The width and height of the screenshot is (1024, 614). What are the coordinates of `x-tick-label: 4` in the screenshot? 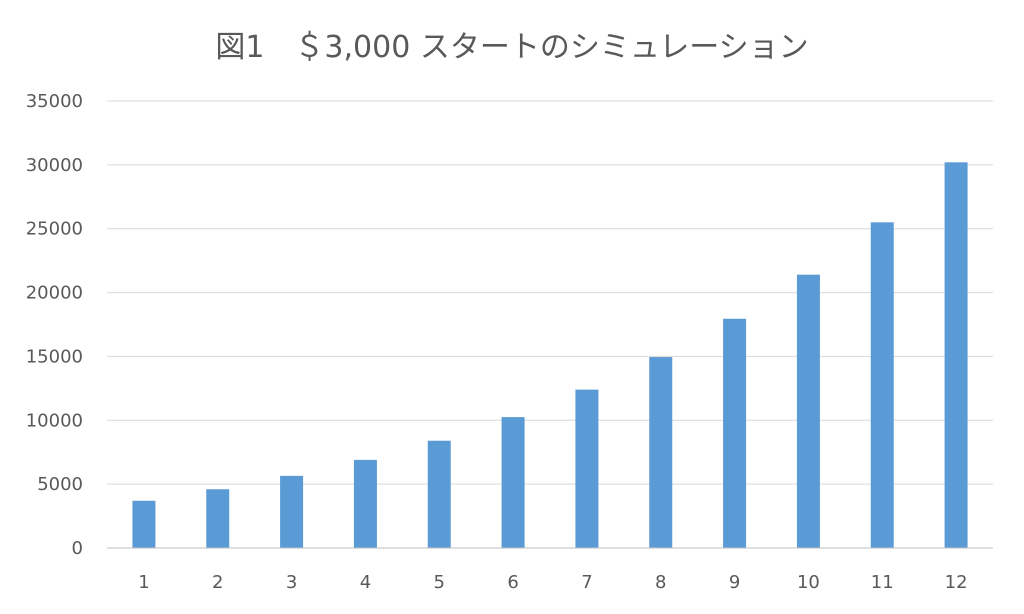 It's located at (365, 582).